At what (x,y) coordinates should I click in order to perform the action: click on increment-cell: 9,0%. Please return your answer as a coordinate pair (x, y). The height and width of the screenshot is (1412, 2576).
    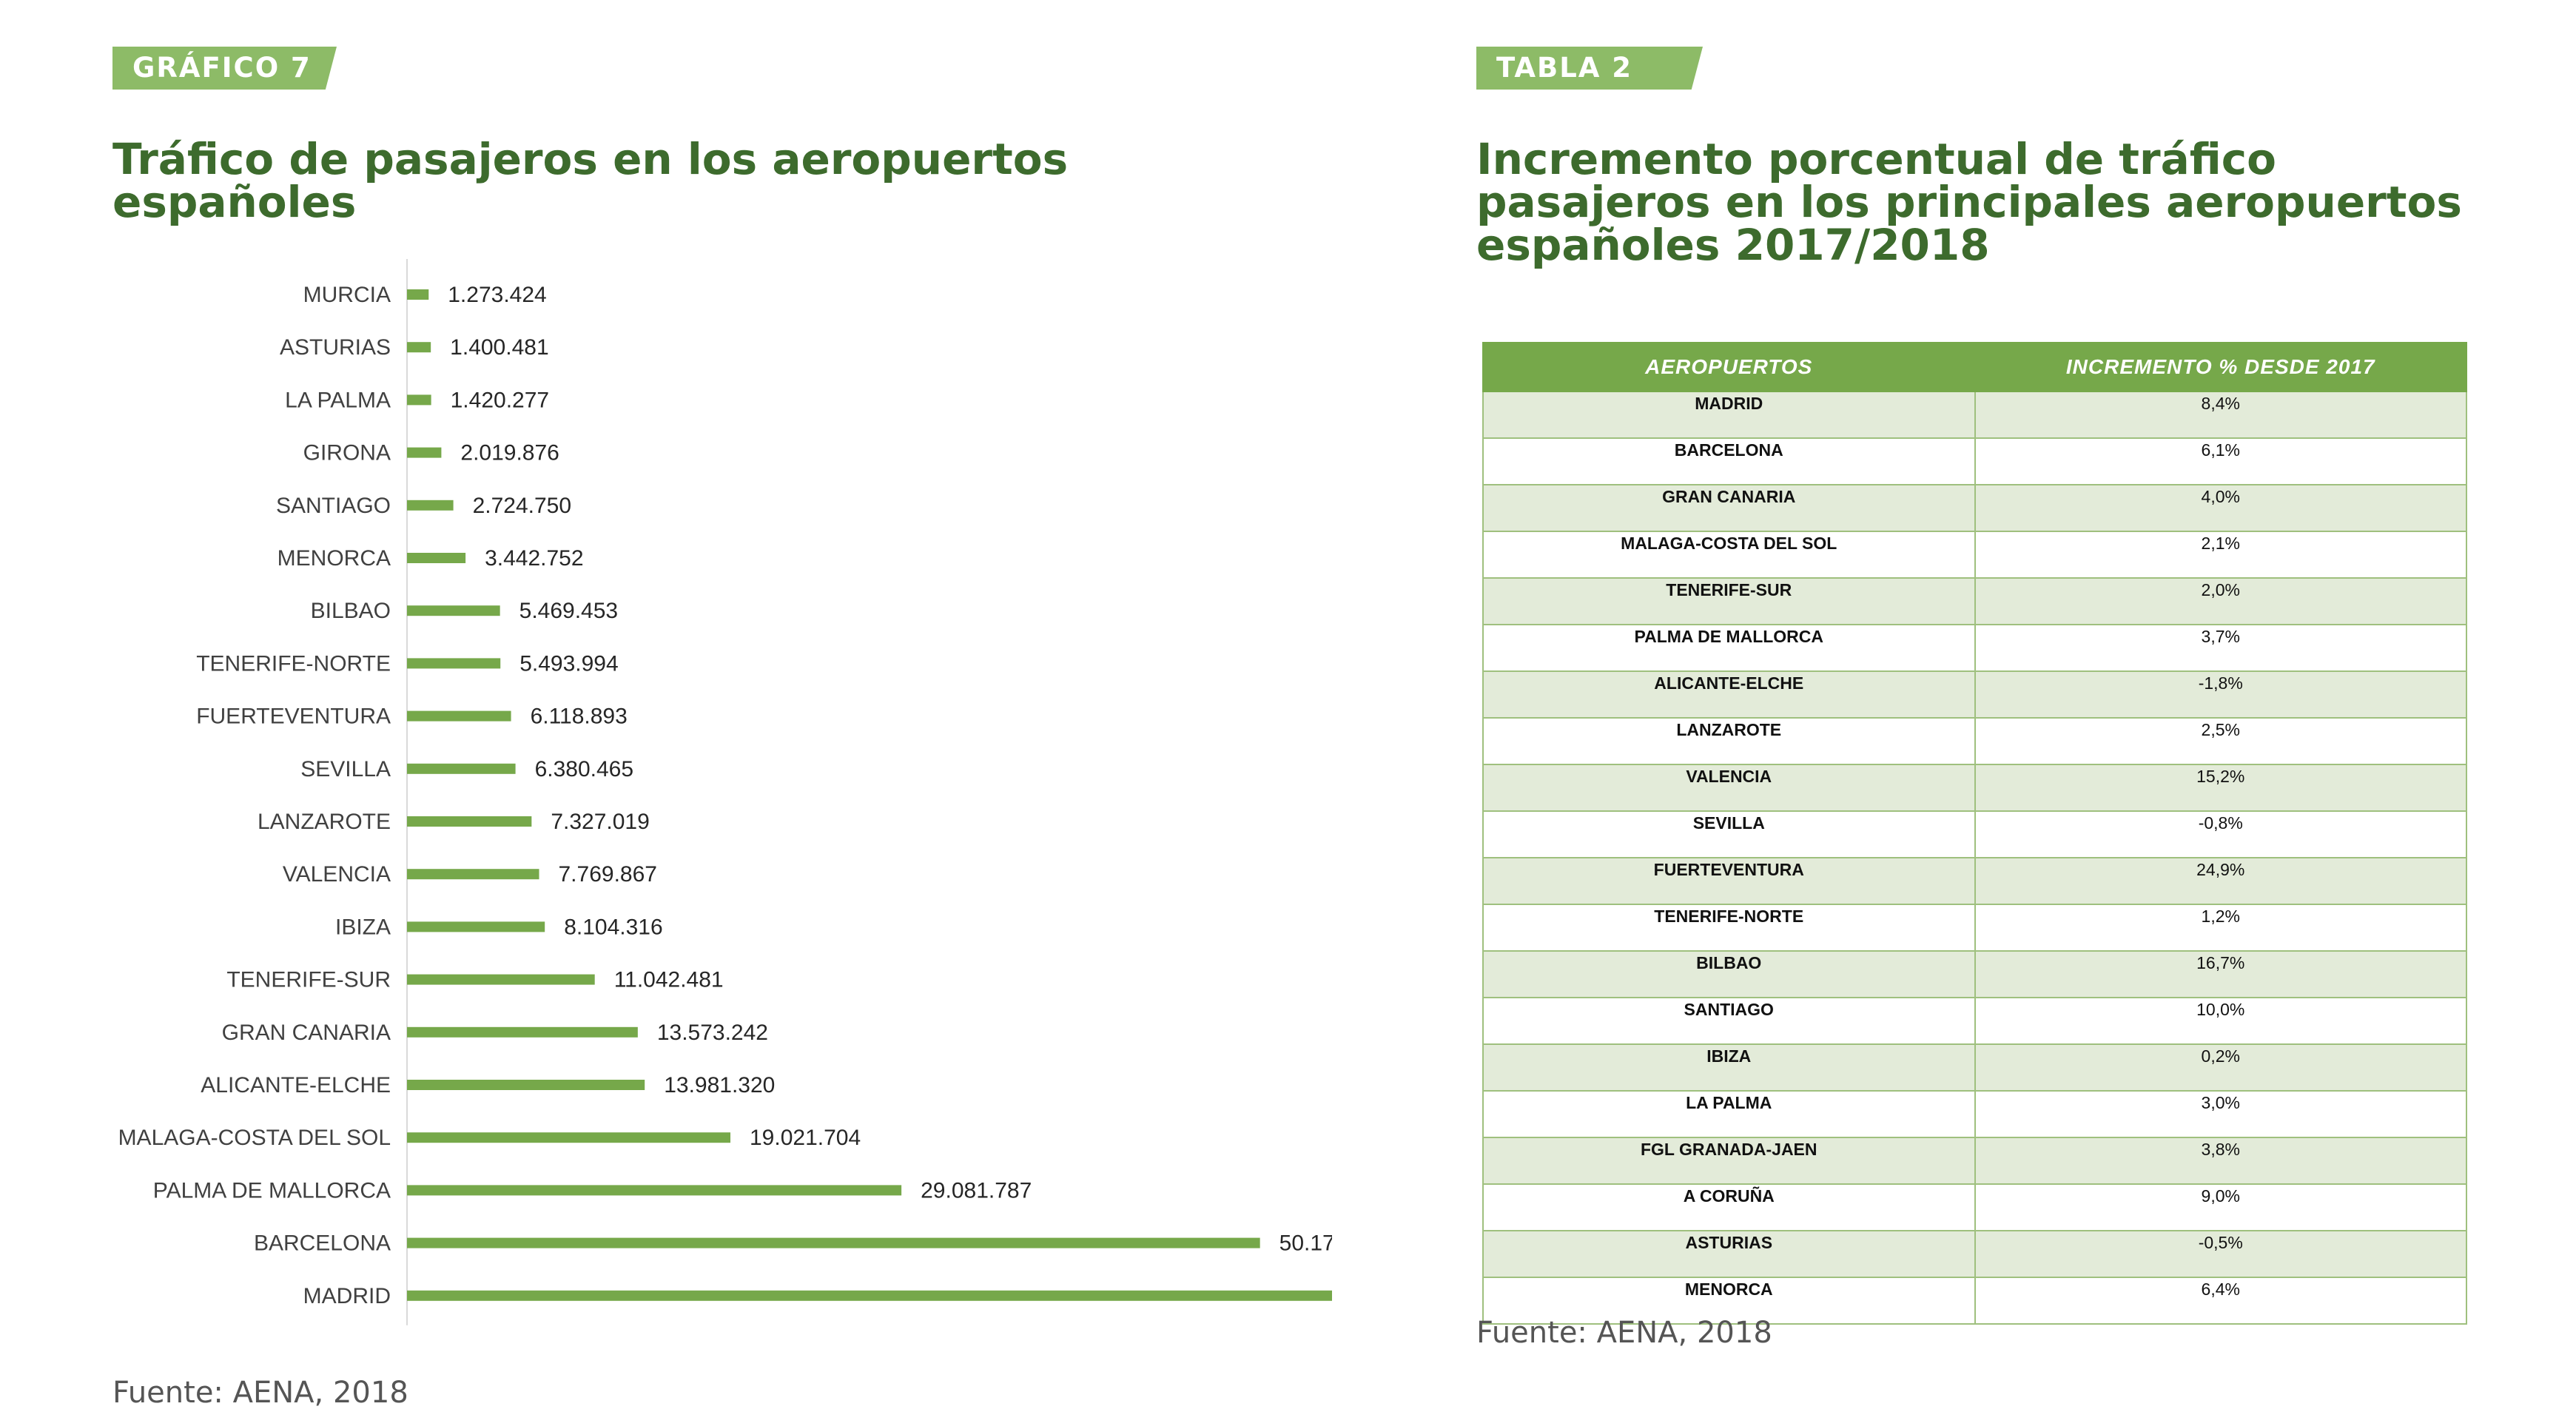
    Looking at the image, I should click on (2220, 1207).